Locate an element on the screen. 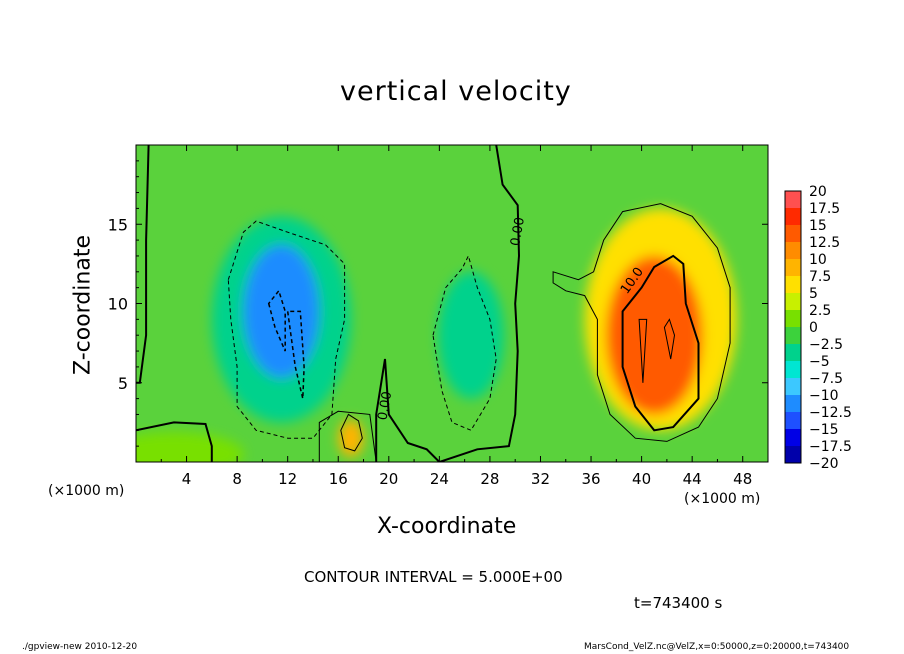 Image resolution: width=904 pixels, height=654 pixels. colorbar-label: 0 is located at coordinates (813, 328).